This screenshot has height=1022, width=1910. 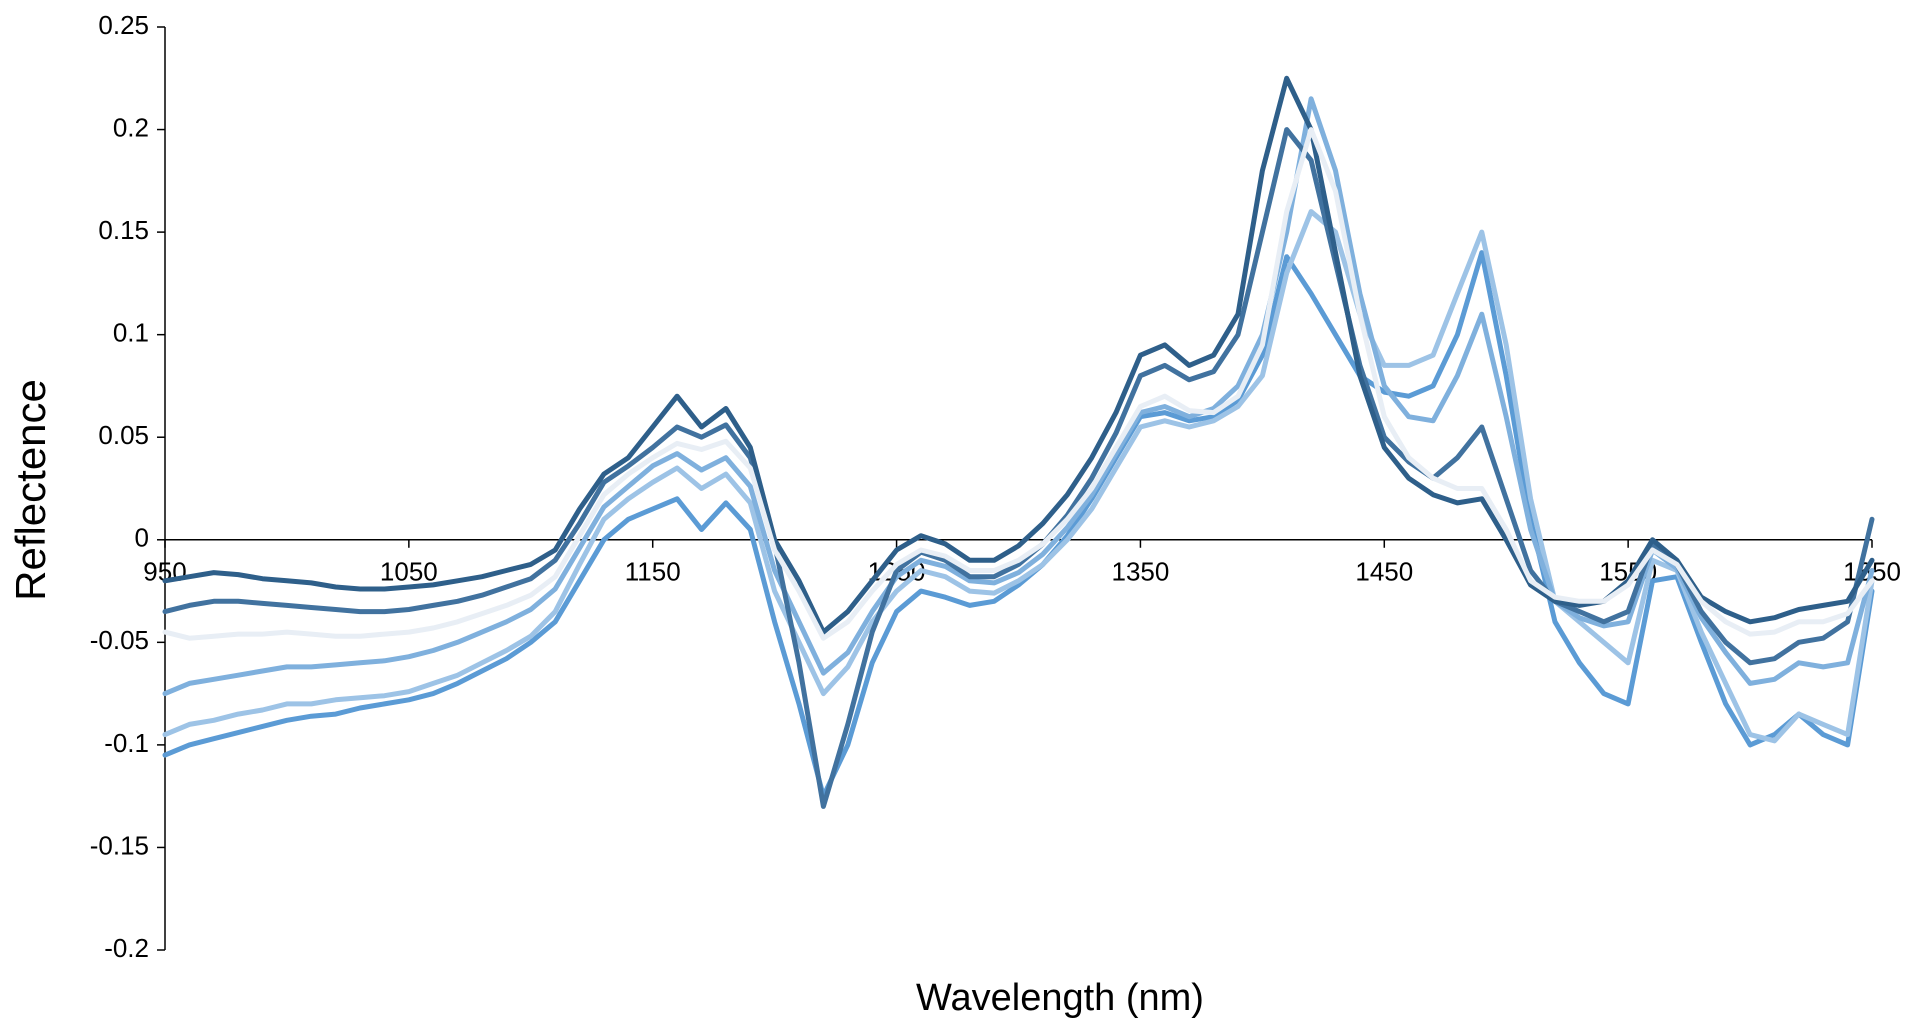 What do you see at coordinates (131, 127) in the screenshot?
I see `y-tick-label: 0.2` at bounding box center [131, 127].